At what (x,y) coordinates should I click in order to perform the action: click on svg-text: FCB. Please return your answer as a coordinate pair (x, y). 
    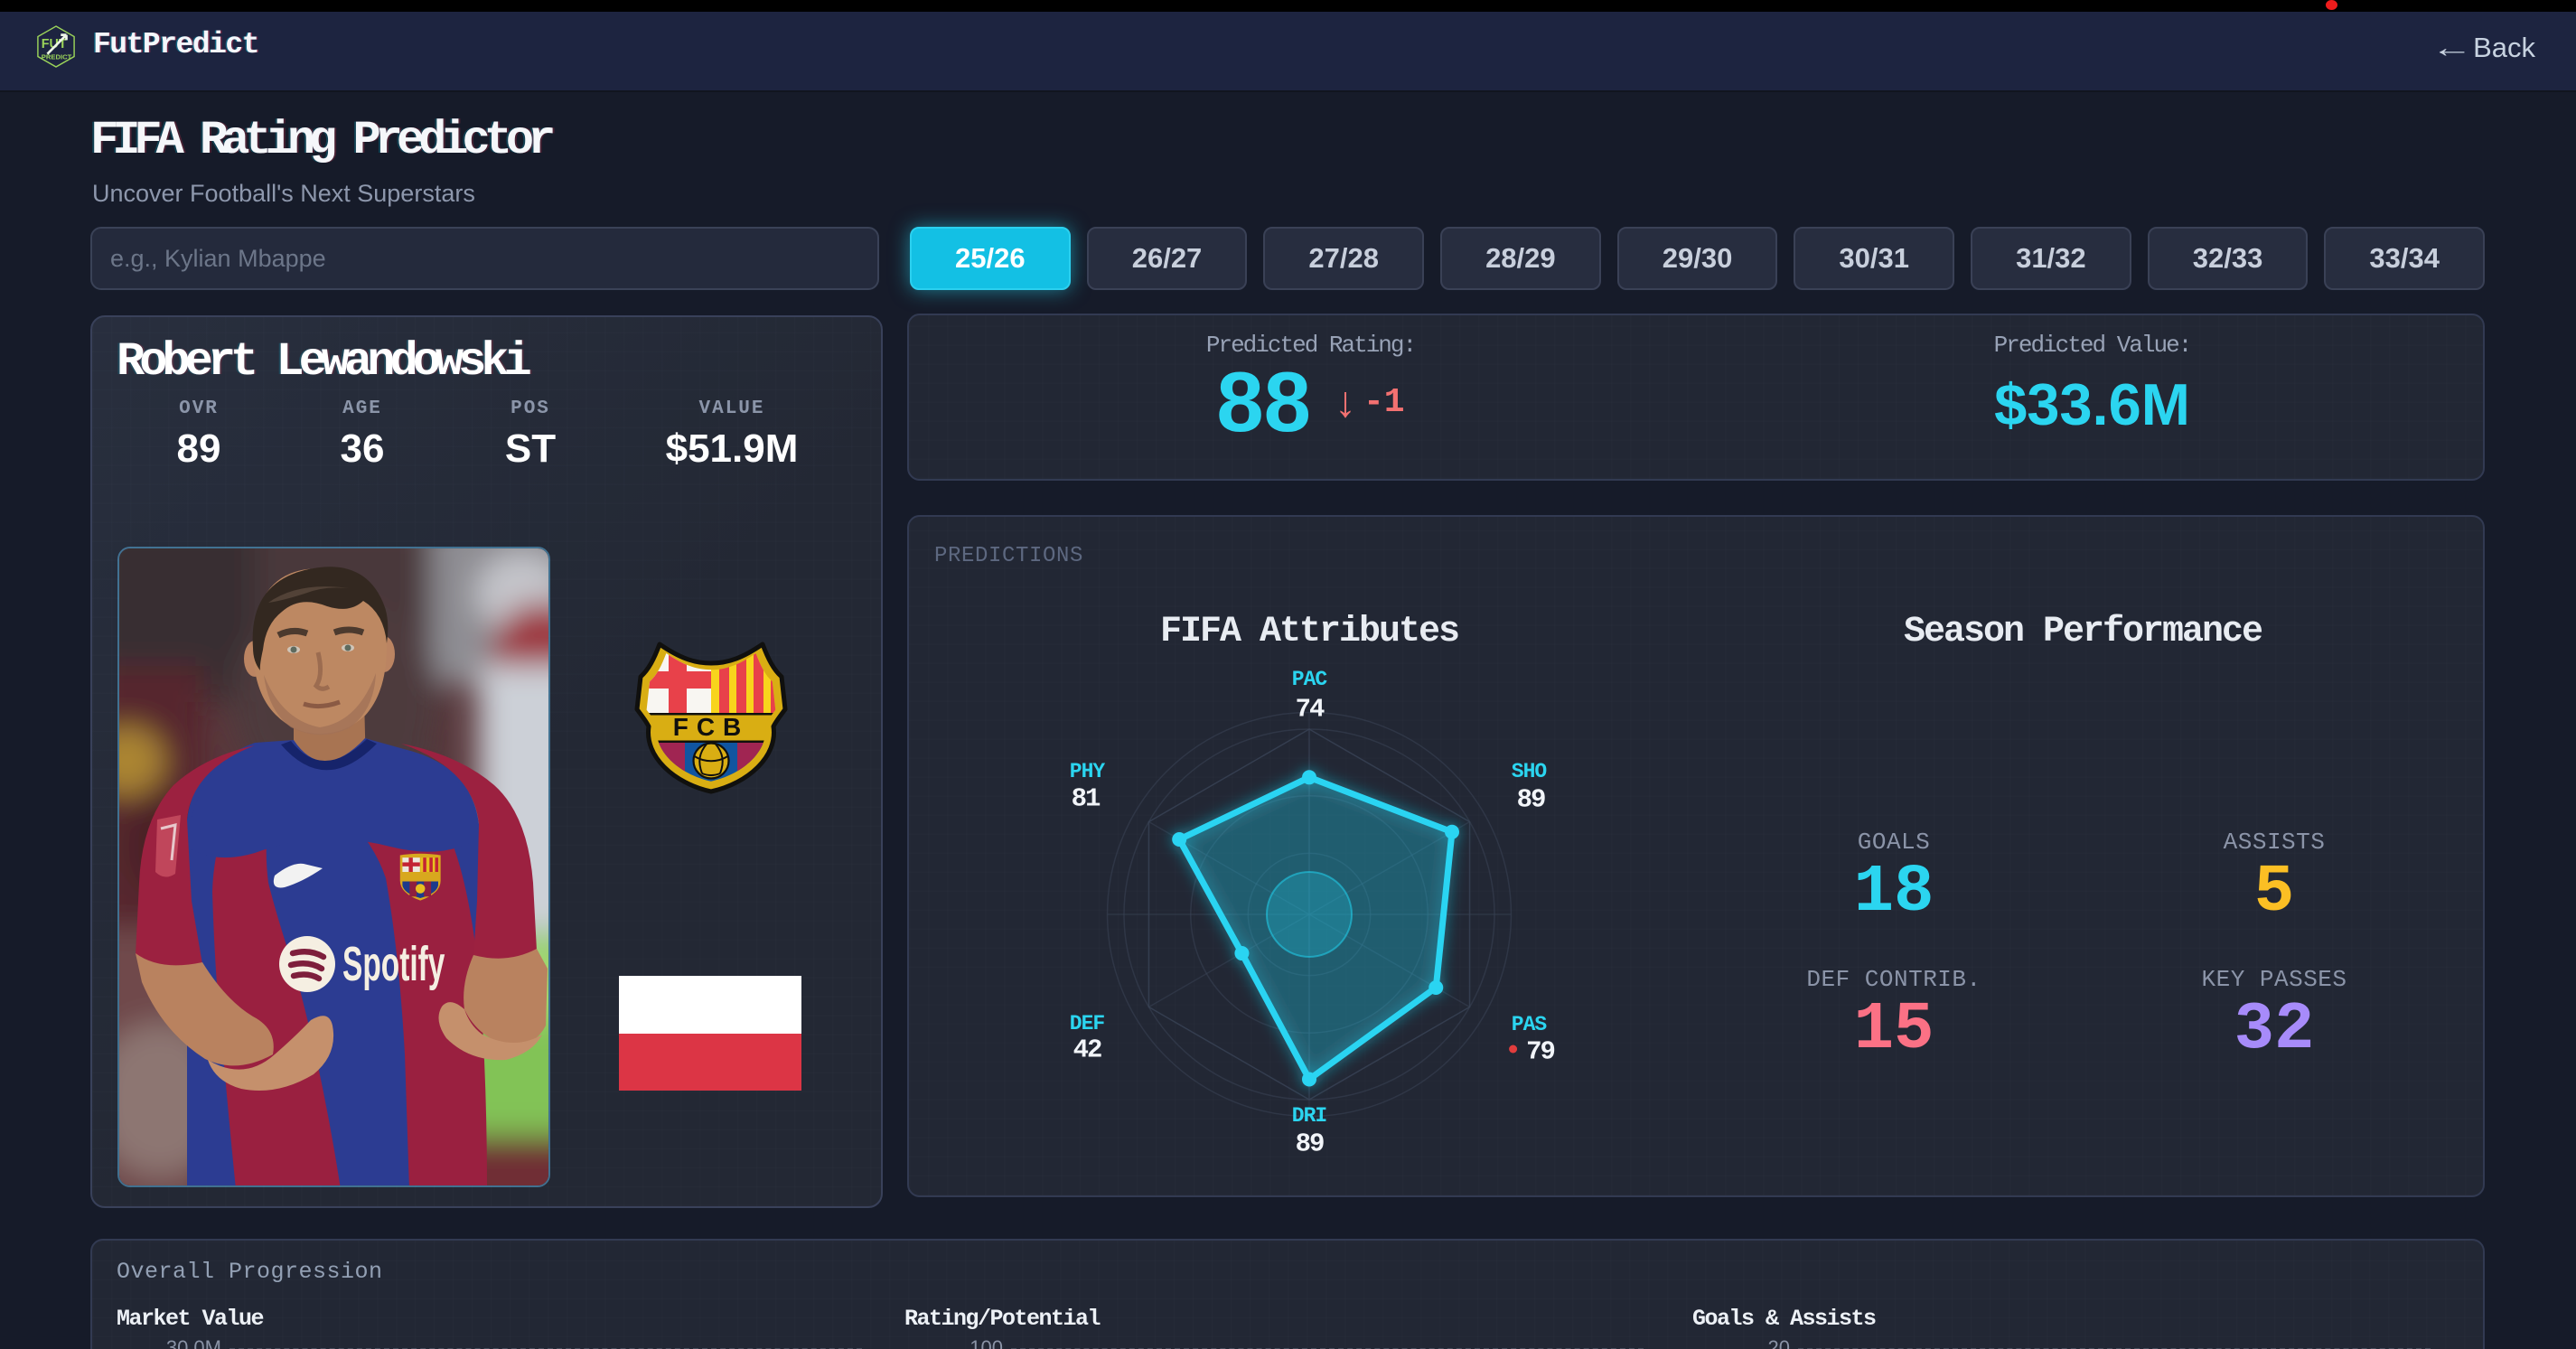
    Looking at the image, I should click on (711, 727).